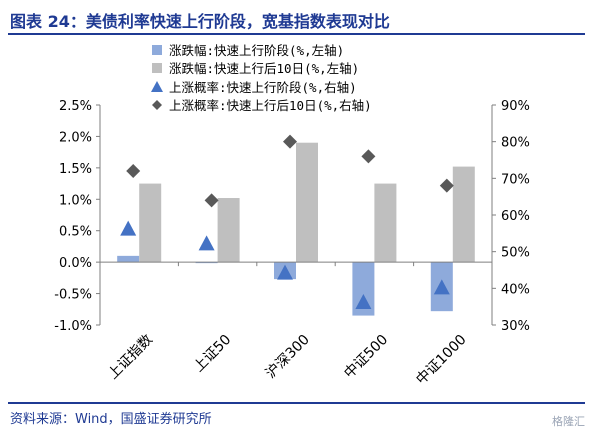  What do you see at coordinates (515, 179) in the screenshot?
I see `right-tick-label: 70%` at bounding box center [515, 179].